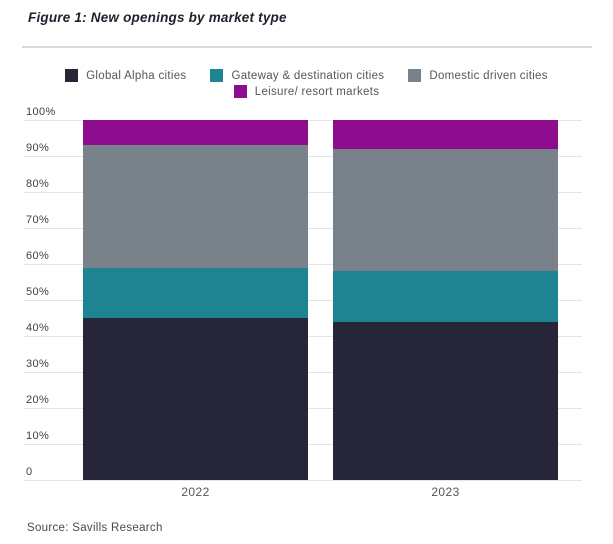 The image size is (613, 544). What do you see at coordinates (38, 292) in the screenshot?
I see `y-tick-label: 50%` at bounding box center [38, 292].